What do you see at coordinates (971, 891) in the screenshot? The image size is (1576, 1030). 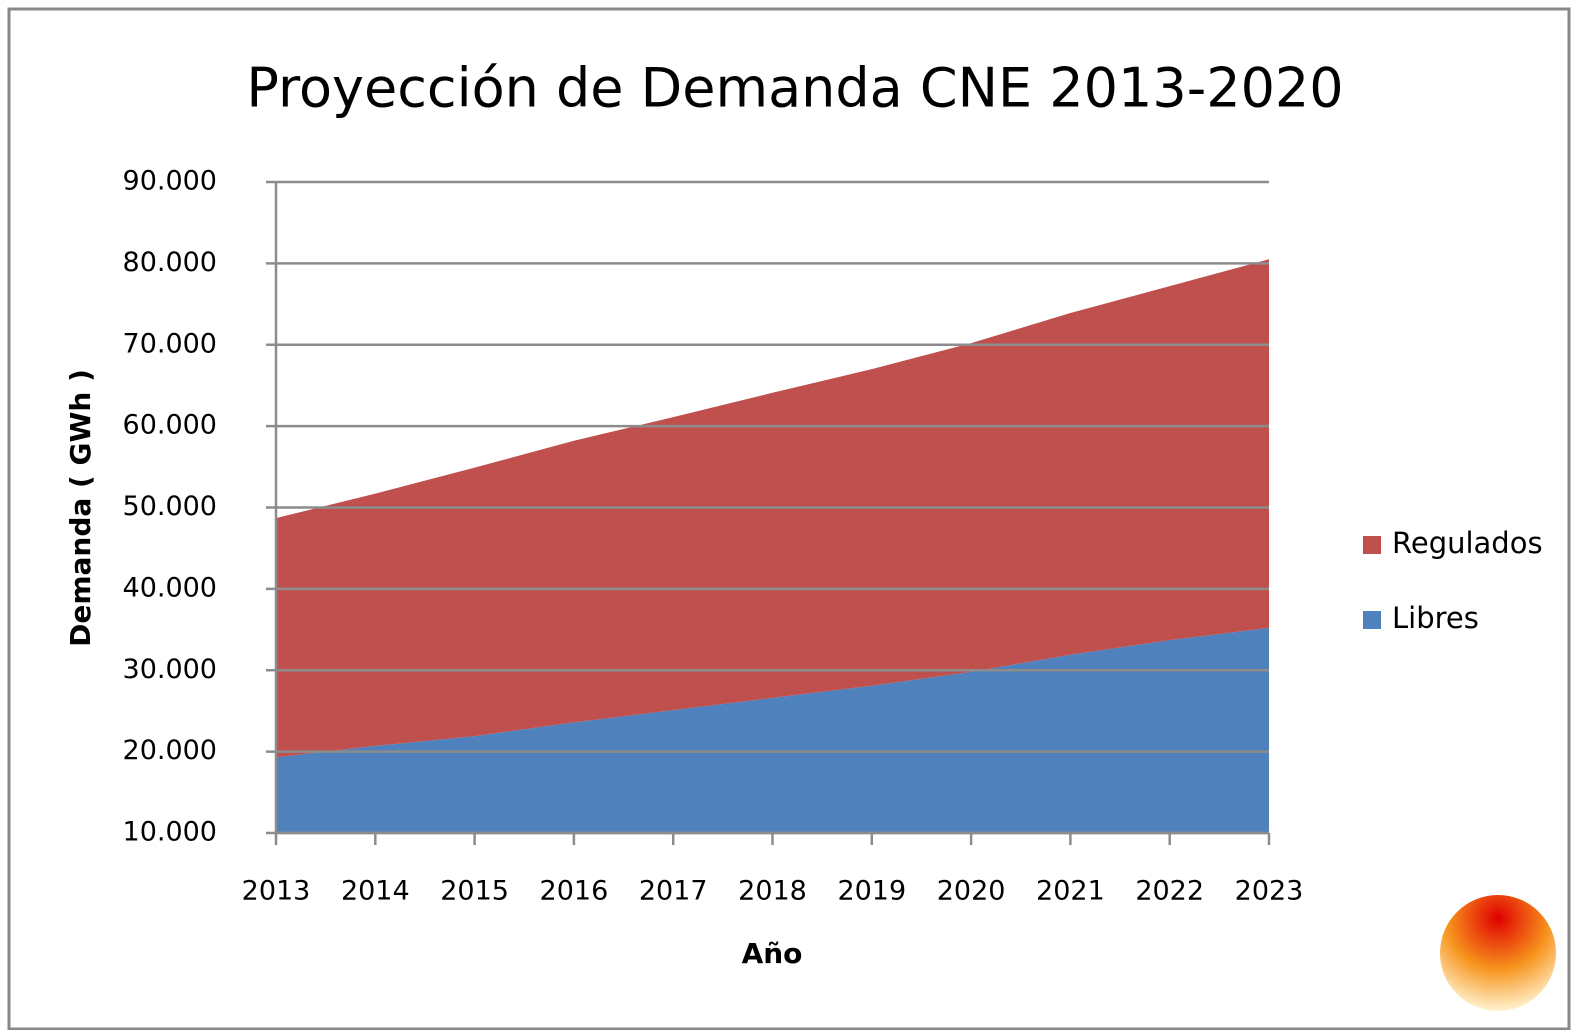 I see `x-tick-label: 2020` at bounding box center [971, 891].